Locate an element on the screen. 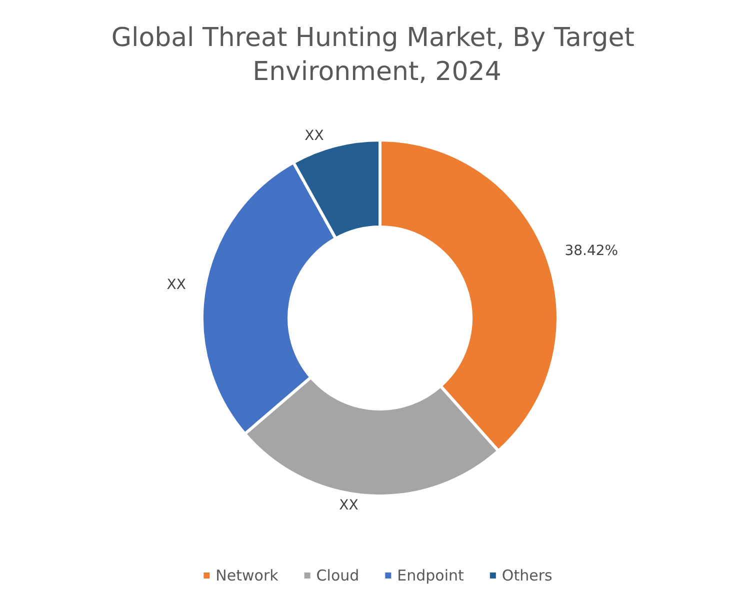 The width and height of the screenshot is (754, 600). legend-label: Endpoint is located at coordinates (430, 575).